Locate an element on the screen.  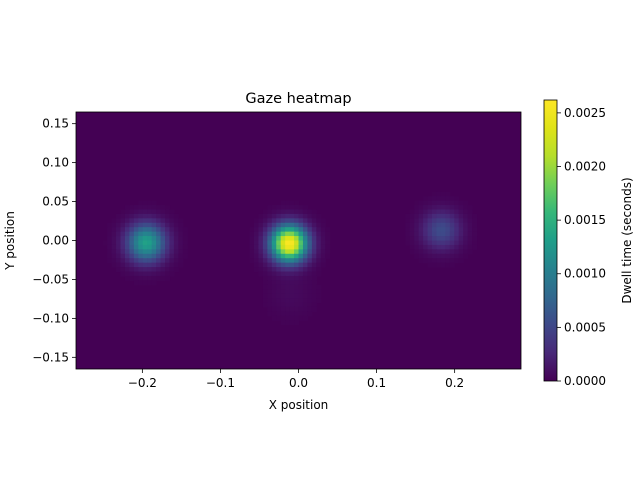
colorbar-tick-label: 0.0000 is located at coordinates (585, 381).